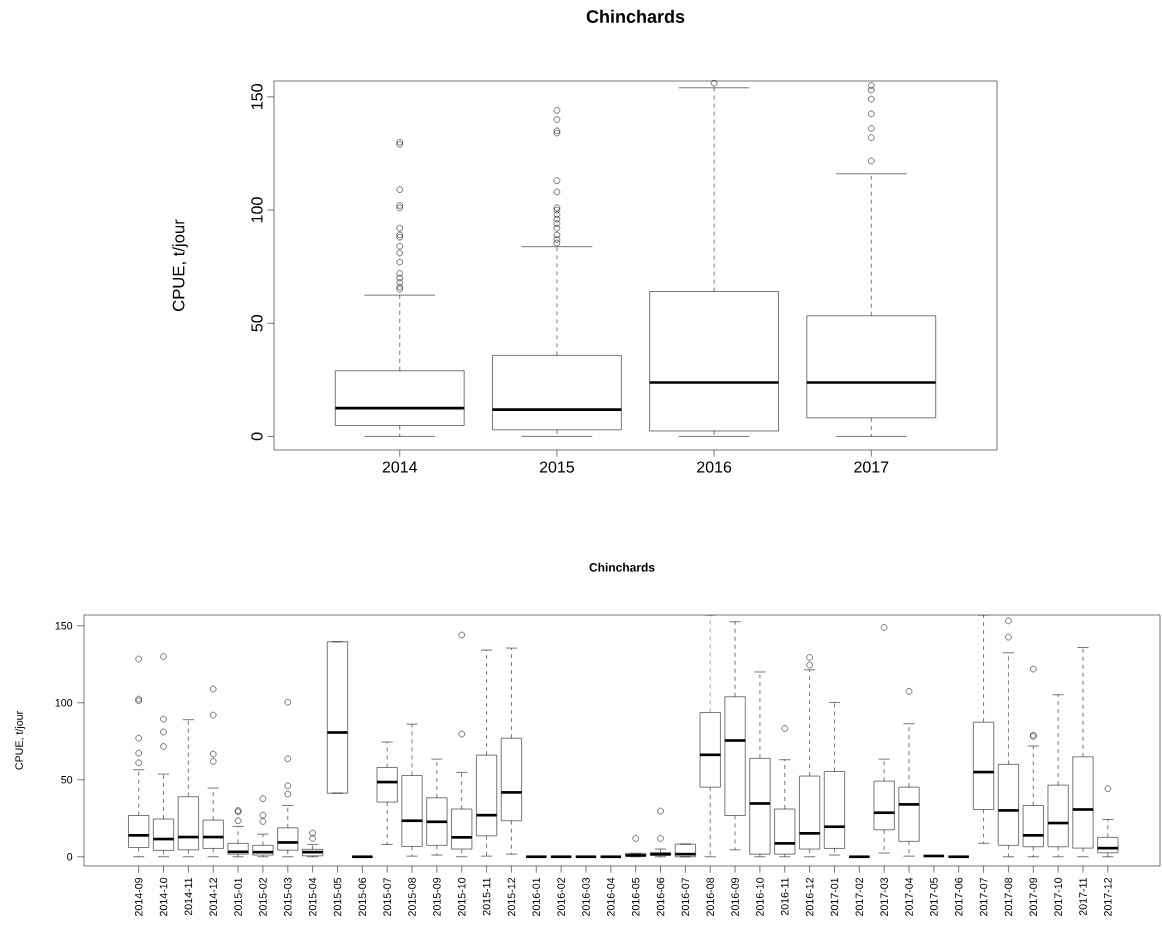 Image resolution: width=1162 pixels, height=943 pixels. What do you see at coordinates (387, 896) in the screenshot?
I see `x-tick-label: 2015-07` at bounding box center [387, 896].